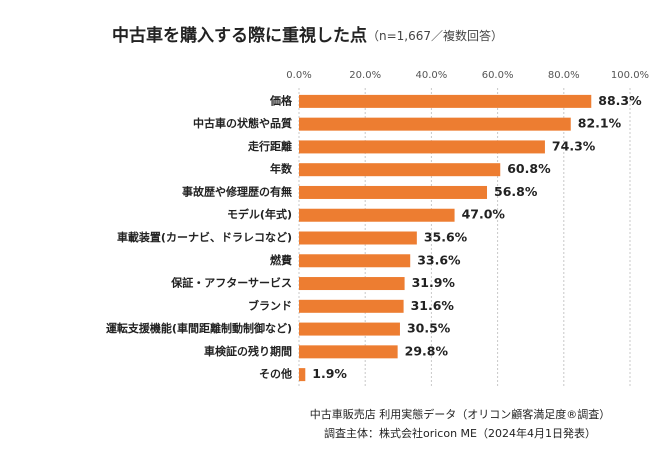 The image size is (667, 470). What do you see at coordinates (199, 328) in the screenshot?
I see `y-tick-label: 運転支援機能(車間距離制動制御など)` at bounding box center [199, 328].